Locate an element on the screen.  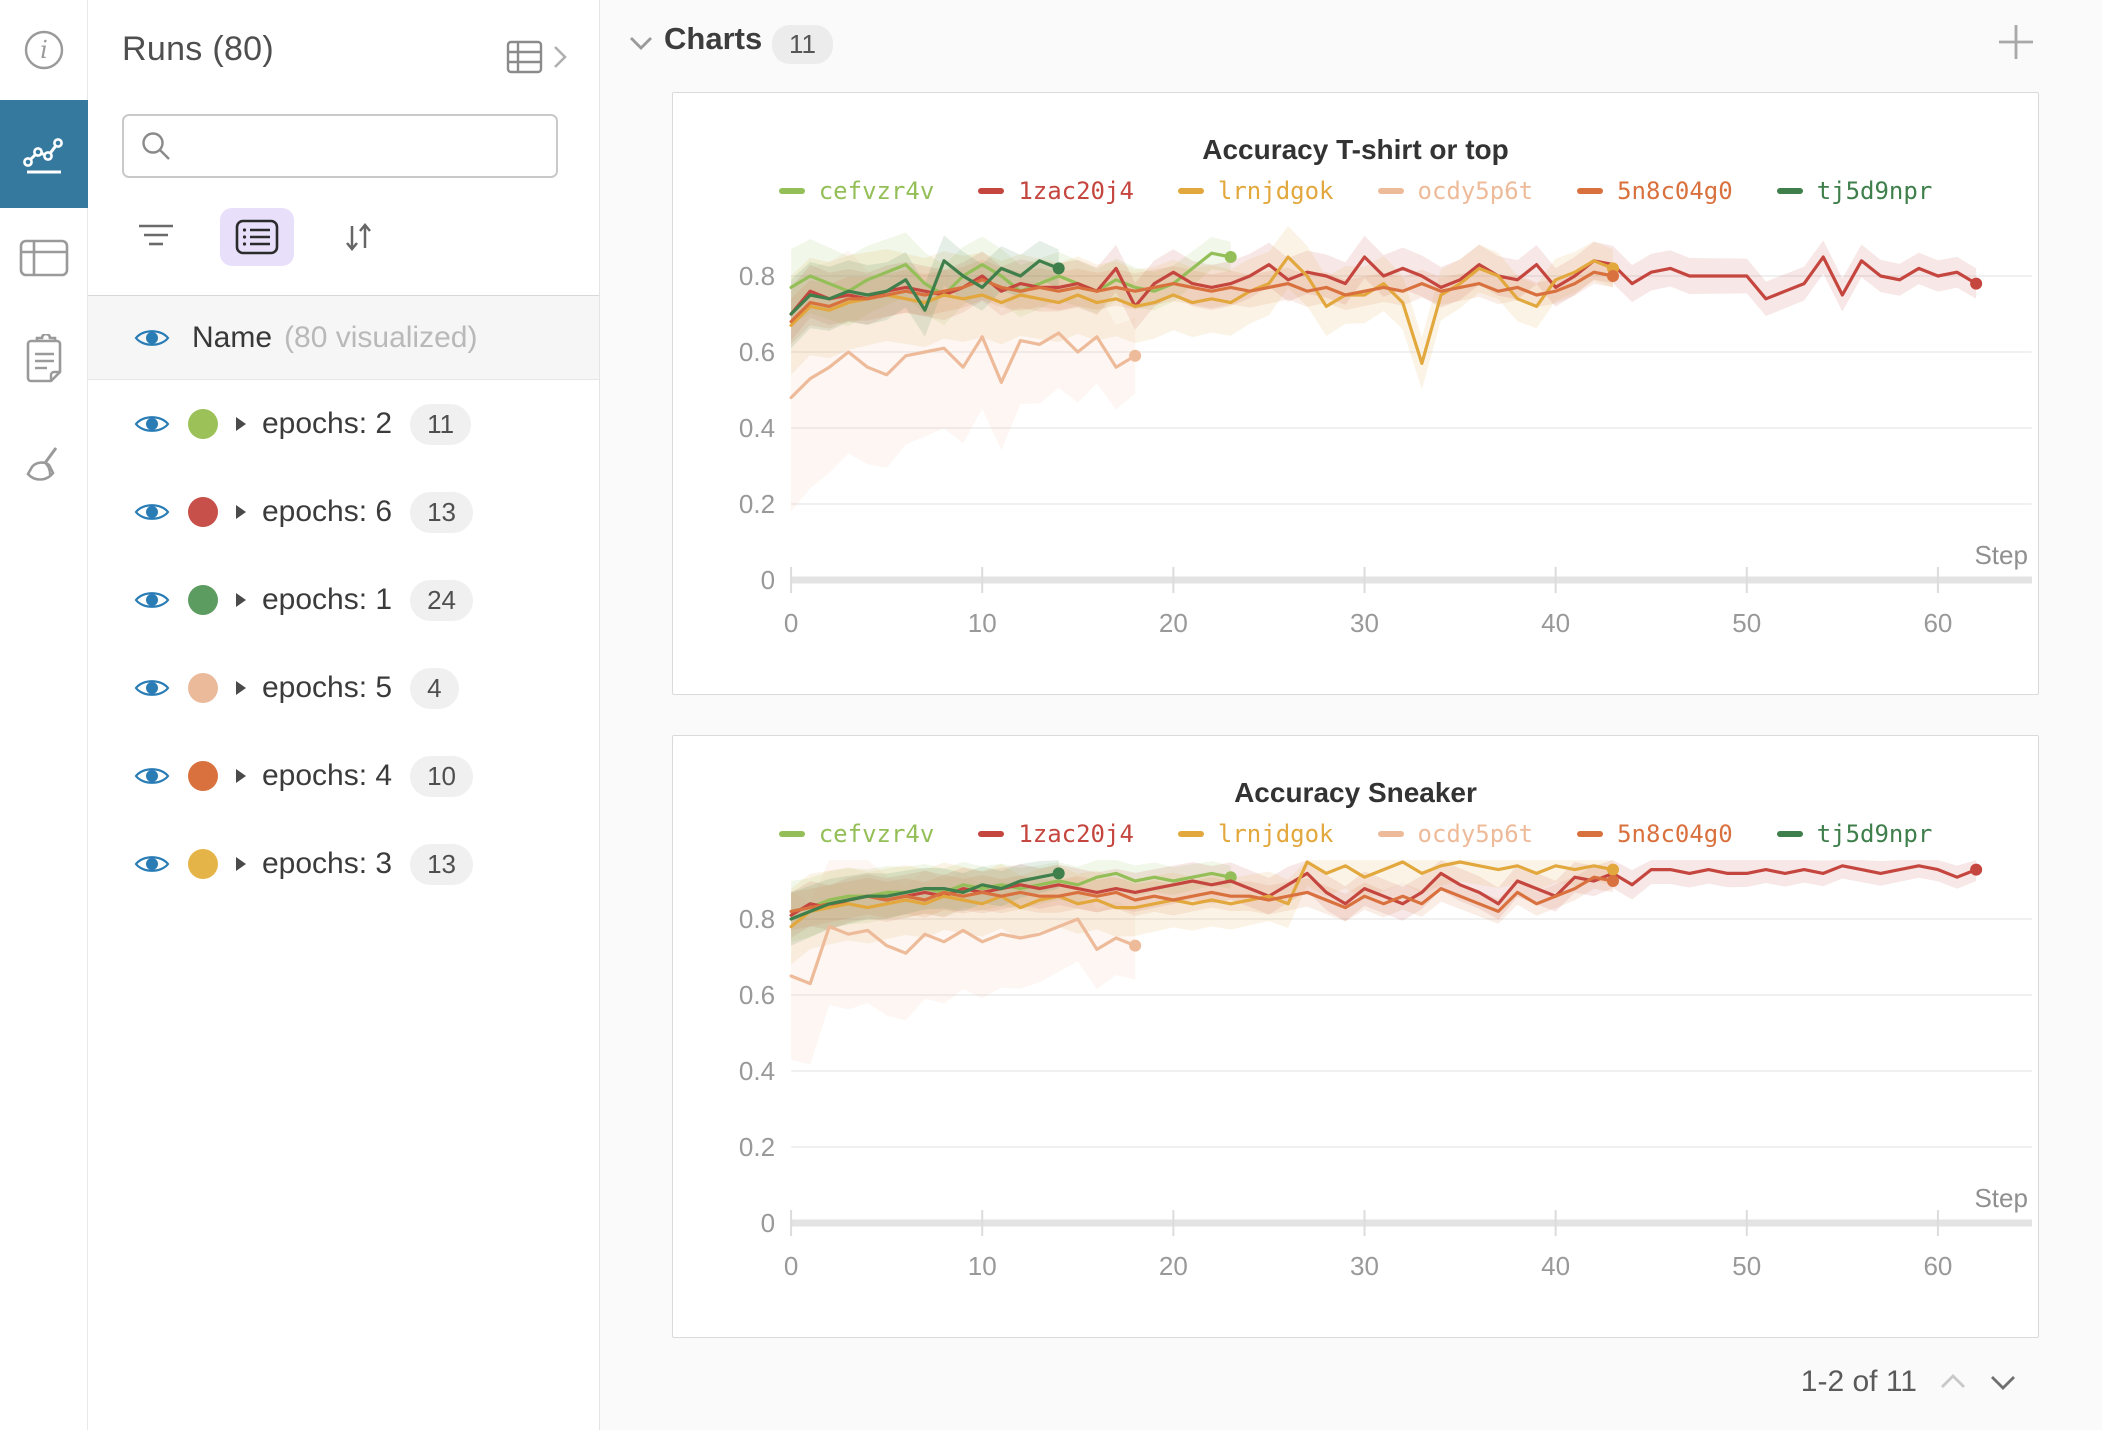
run-group-row: epochs: 3 13 is located at coordinates (343, 864).